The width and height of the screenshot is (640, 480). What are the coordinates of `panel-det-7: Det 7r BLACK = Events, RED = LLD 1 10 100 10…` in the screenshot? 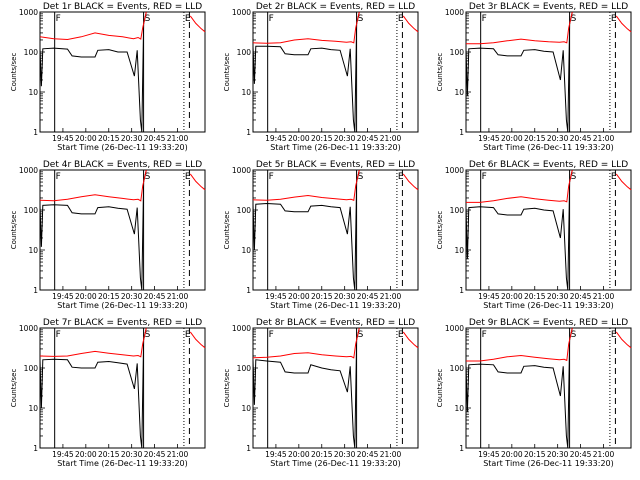 It's located at (108, 393).